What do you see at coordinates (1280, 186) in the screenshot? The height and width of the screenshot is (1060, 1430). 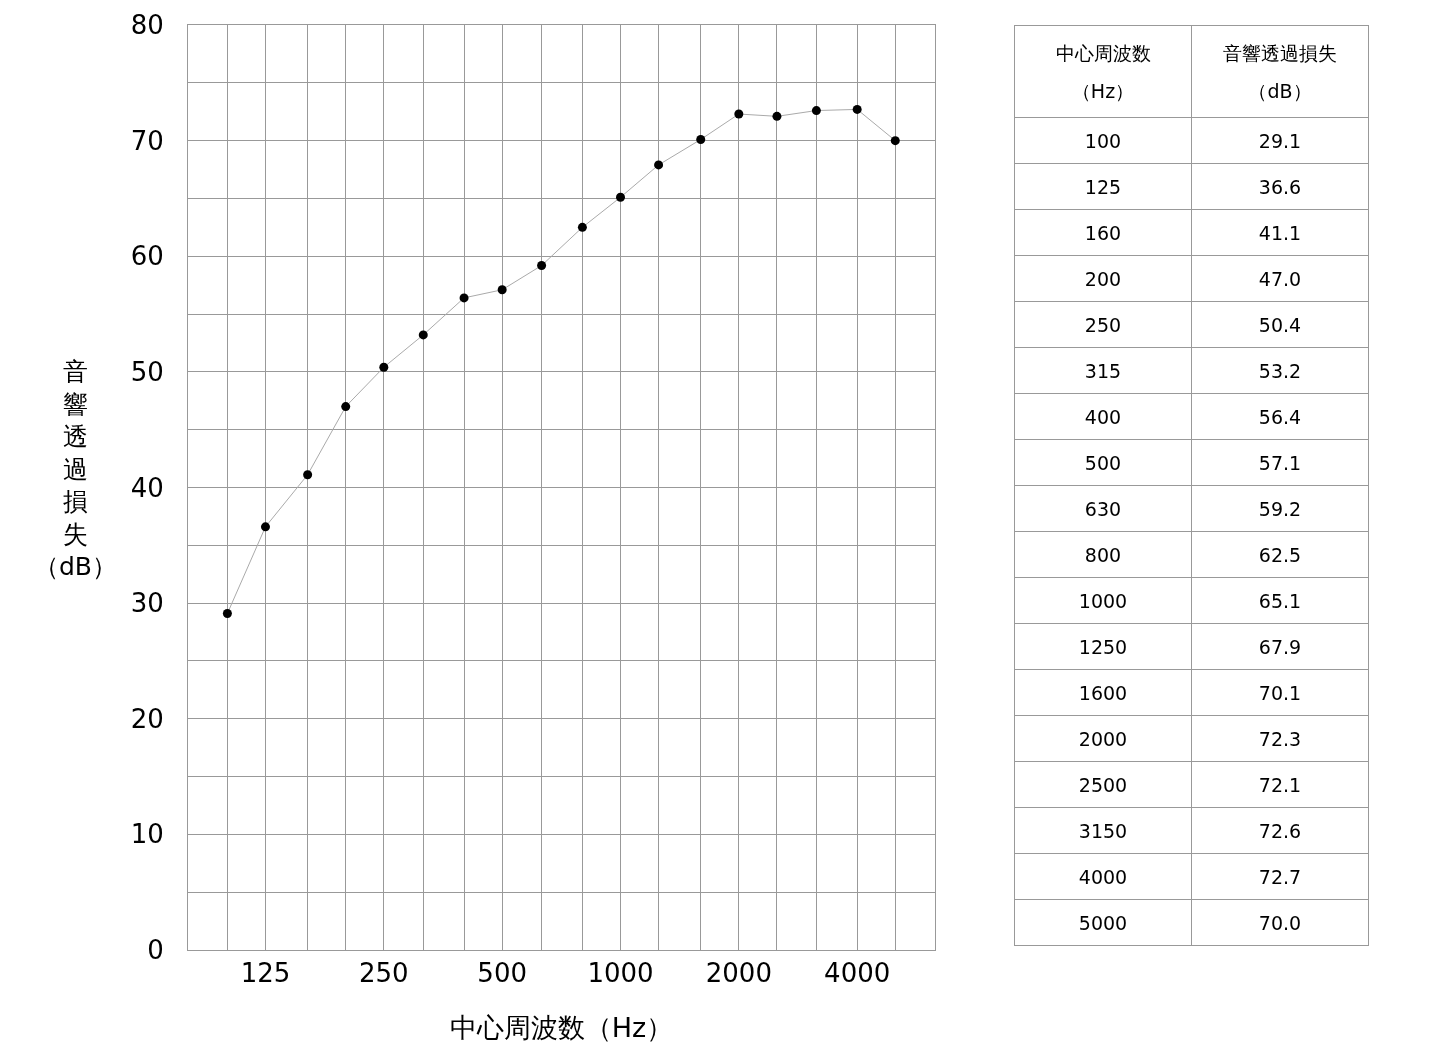 I see `text: 36.6` at bounding box center [1280, 186].